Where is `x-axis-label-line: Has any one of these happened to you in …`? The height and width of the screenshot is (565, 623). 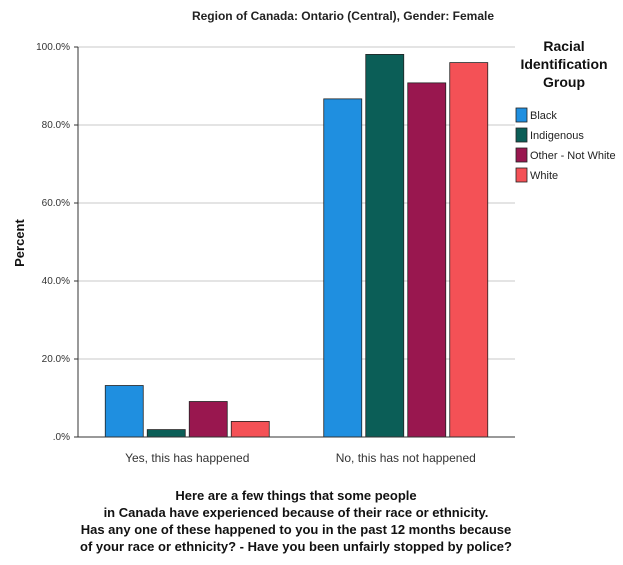 x-axis-label-line: Has any one of these happened to you in … is located at coordinates (296, 529).